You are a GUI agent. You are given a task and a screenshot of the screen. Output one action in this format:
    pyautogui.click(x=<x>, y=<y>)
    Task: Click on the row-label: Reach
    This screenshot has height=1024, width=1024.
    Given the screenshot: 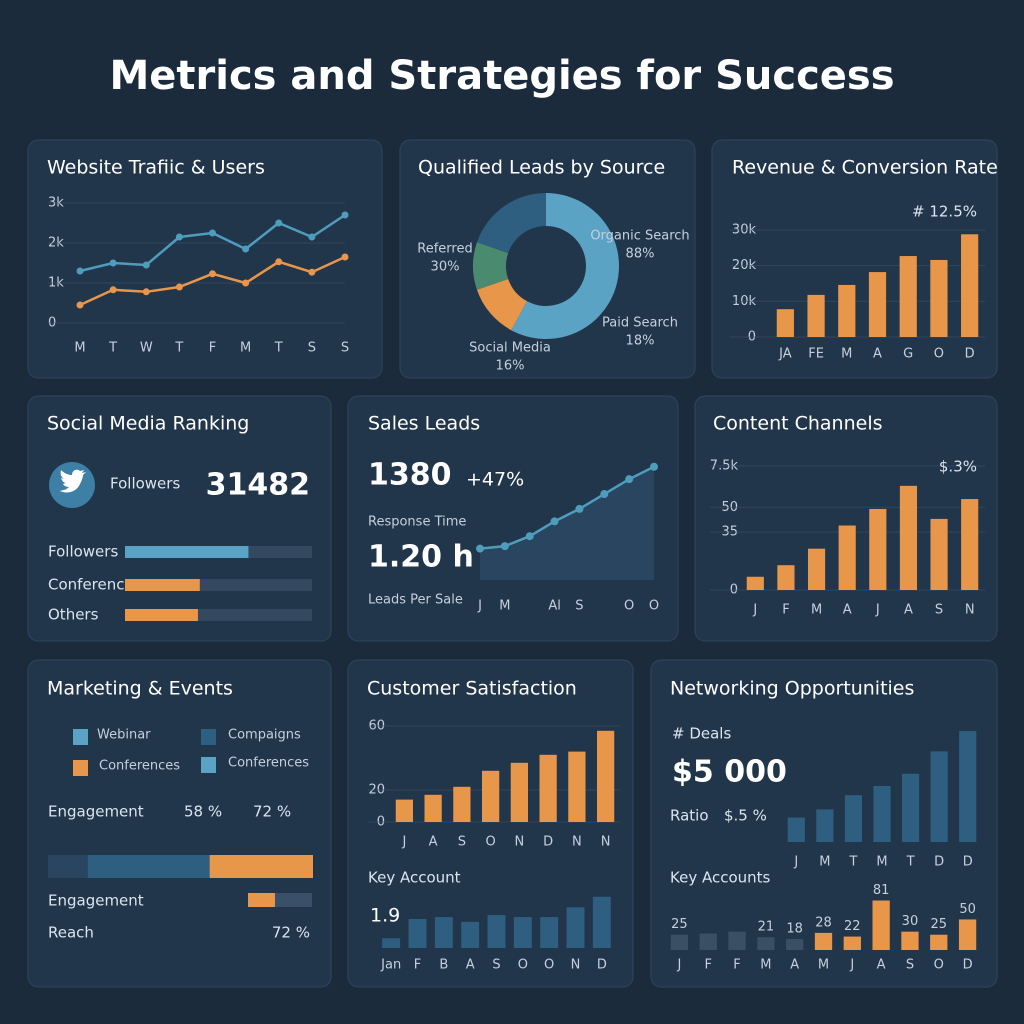 What is the action you would take?
    pyautogui.click(x=71, y=933)
    